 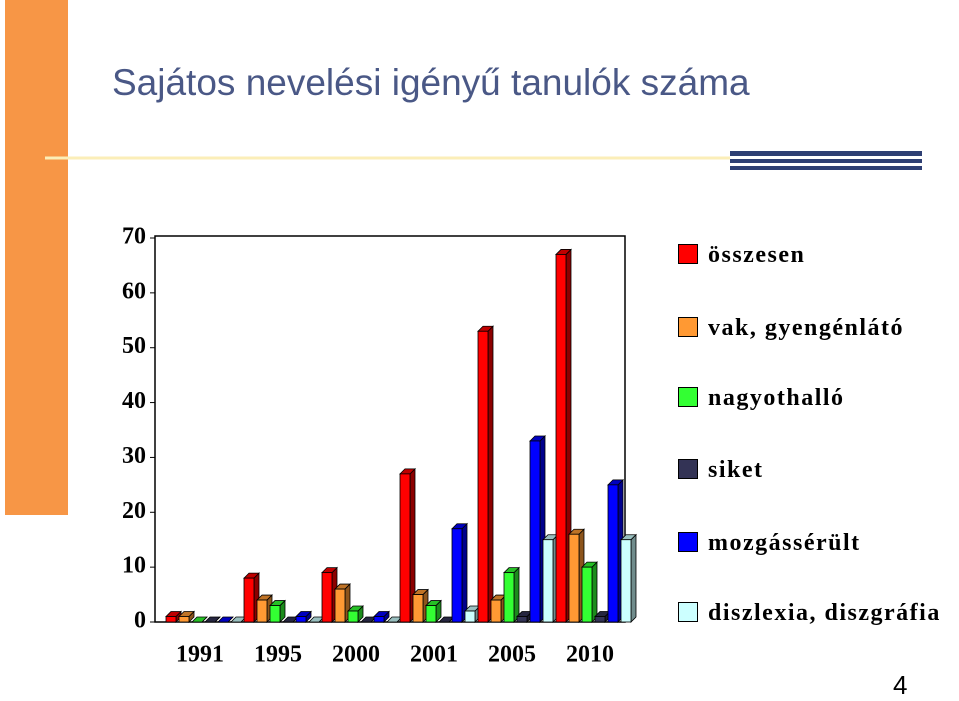 I want to click on legend-label: mozgássérült, so click(x=784, y=543).